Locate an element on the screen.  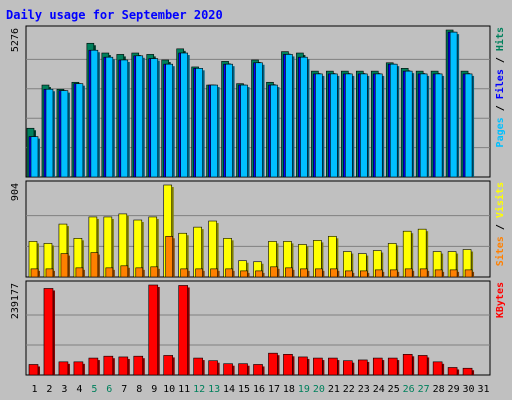
x-tick-label: 7 is located at coordinates (124, 389).